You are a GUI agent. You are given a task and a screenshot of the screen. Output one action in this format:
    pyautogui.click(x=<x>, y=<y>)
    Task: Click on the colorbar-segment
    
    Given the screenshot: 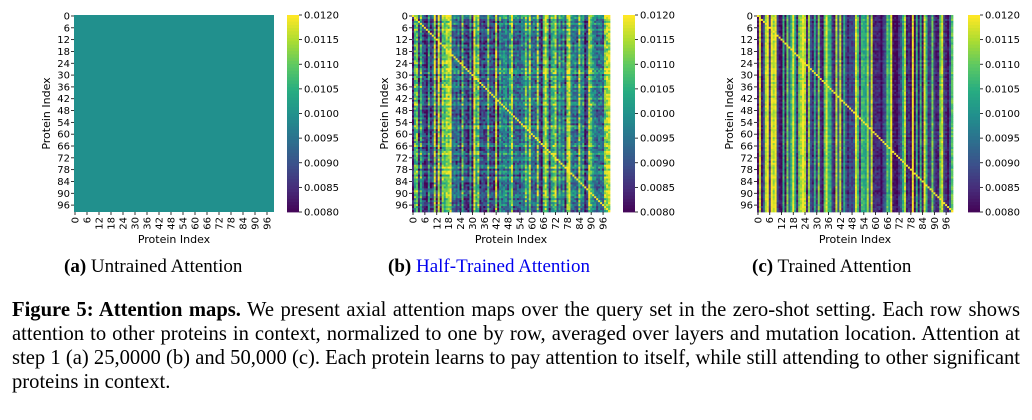 What is the action you would take?
    pyautogui.click(x=293, y=191)
    